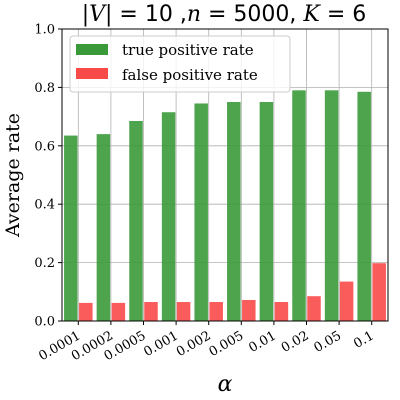 The height and width of the screenshot is (400, 400). I want to click on title-v: |V|, so click(97, 14).